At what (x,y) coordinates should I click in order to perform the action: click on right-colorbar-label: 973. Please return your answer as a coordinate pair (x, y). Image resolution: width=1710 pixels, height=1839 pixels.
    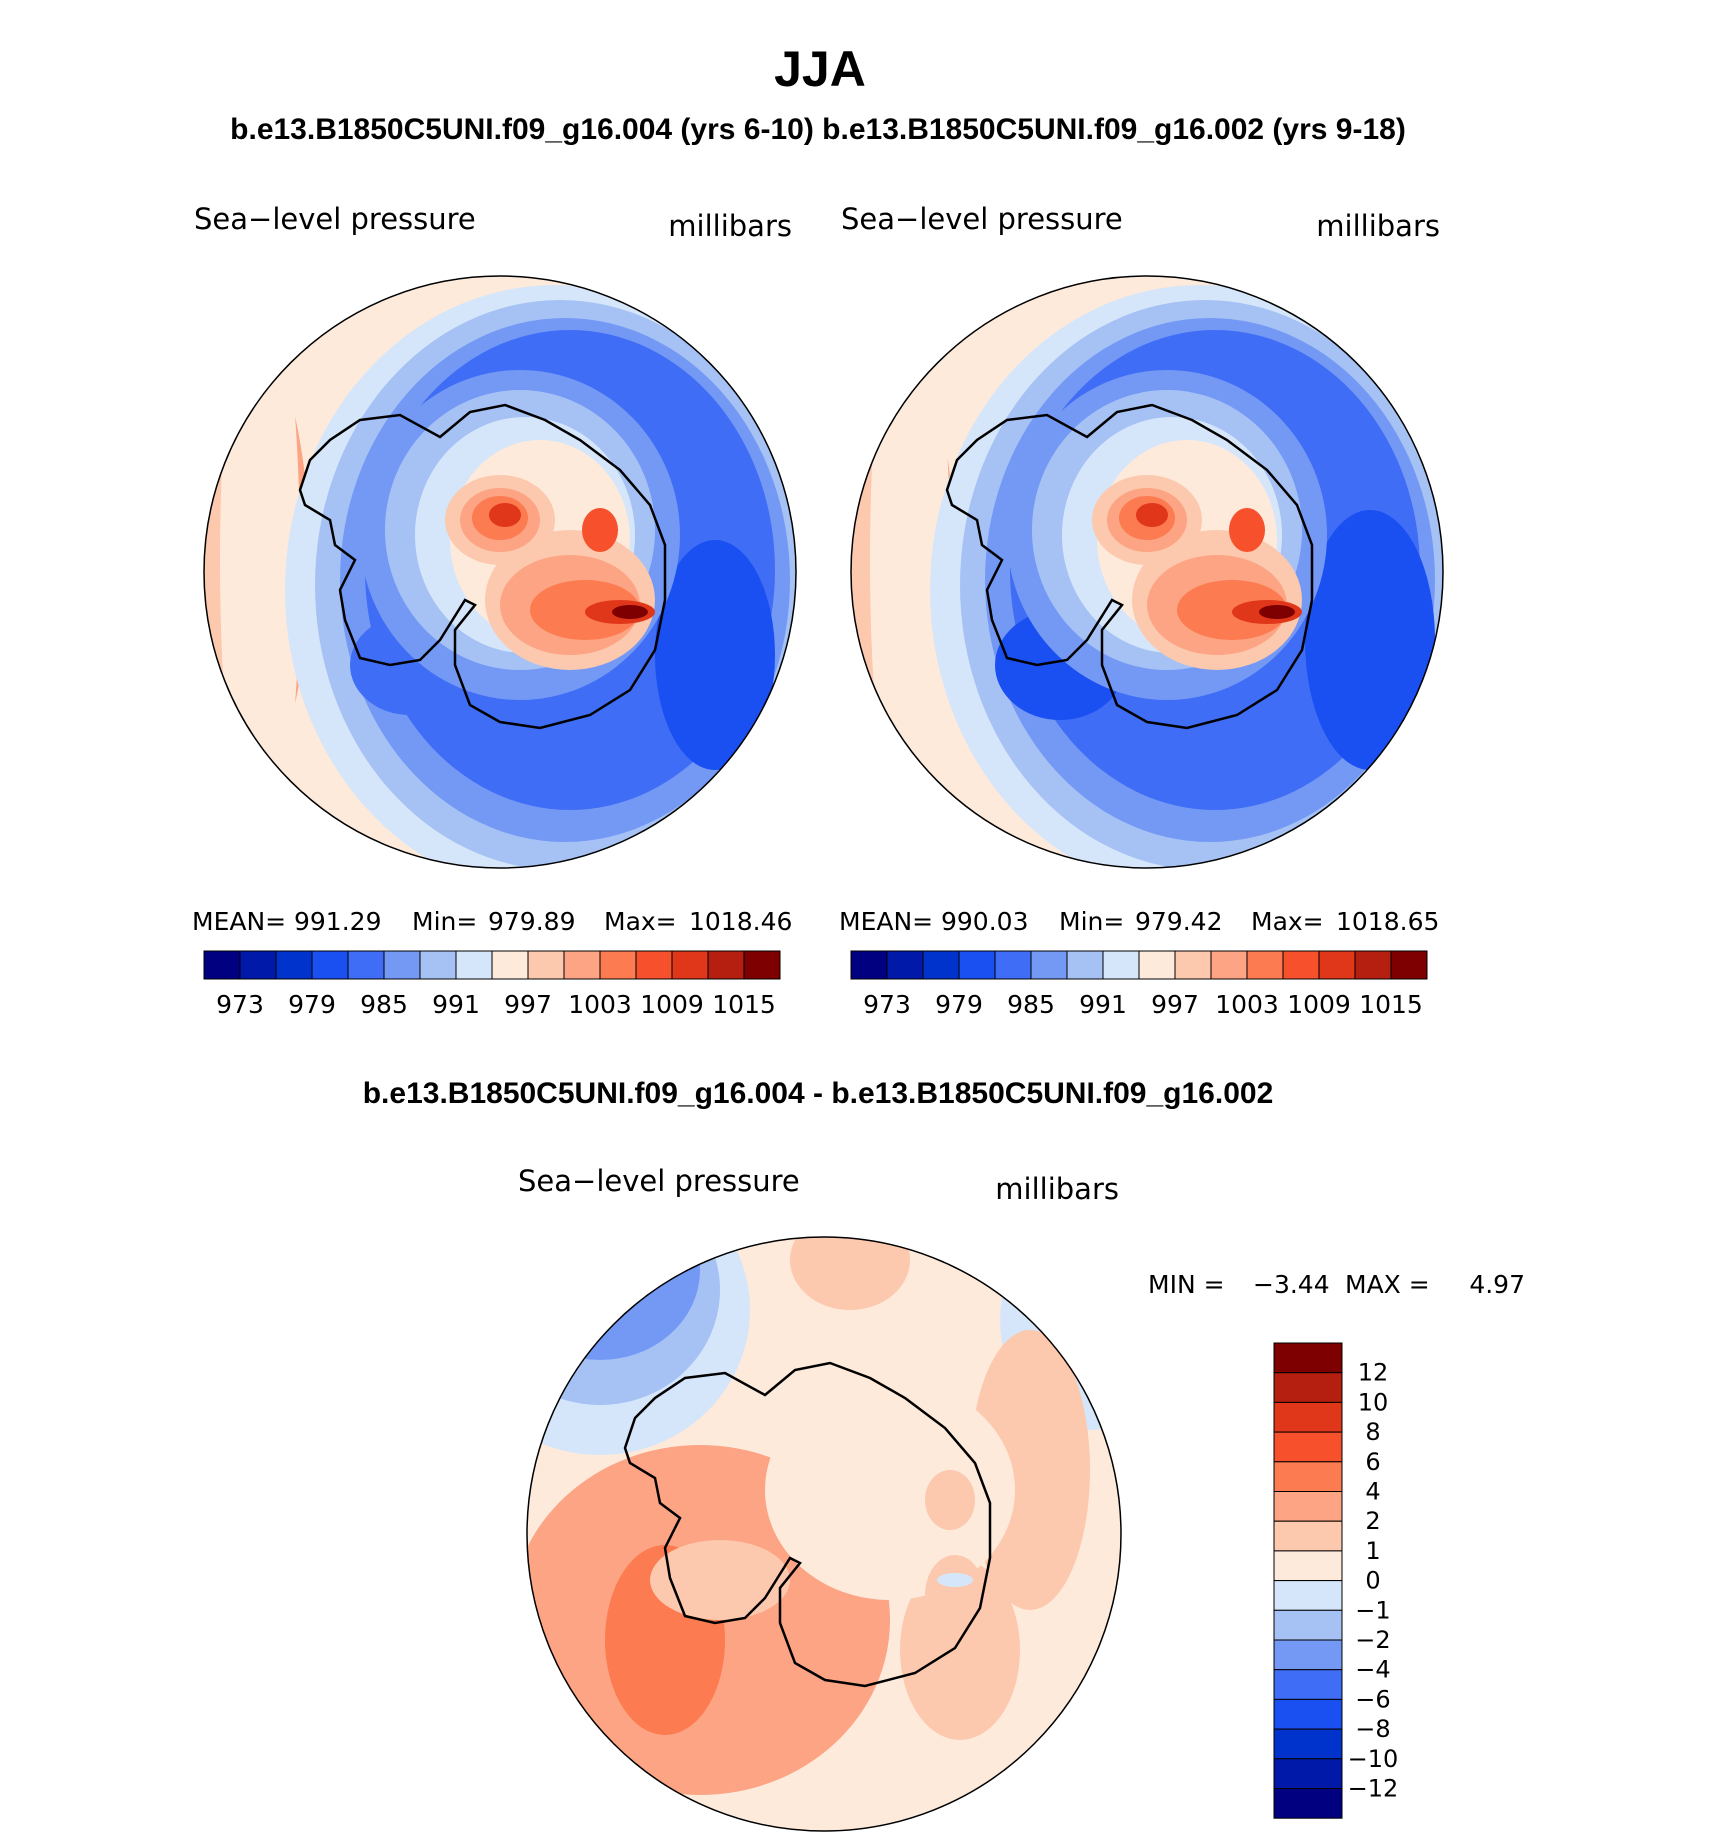
    Looking at the image, I should click on (887, 1004).